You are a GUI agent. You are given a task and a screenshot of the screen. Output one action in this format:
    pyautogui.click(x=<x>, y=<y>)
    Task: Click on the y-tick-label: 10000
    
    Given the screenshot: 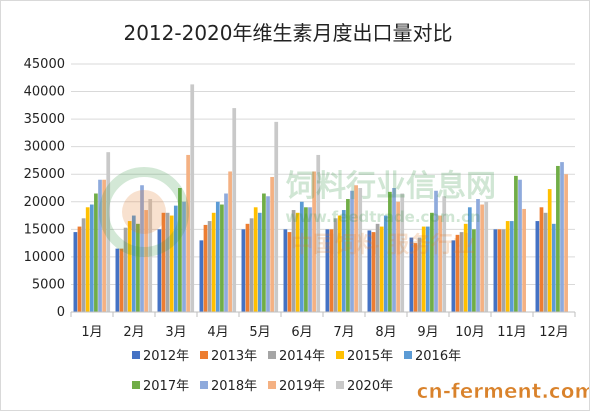 What is the action you would take?
    pyautogui.click(x=44, y=257)
    